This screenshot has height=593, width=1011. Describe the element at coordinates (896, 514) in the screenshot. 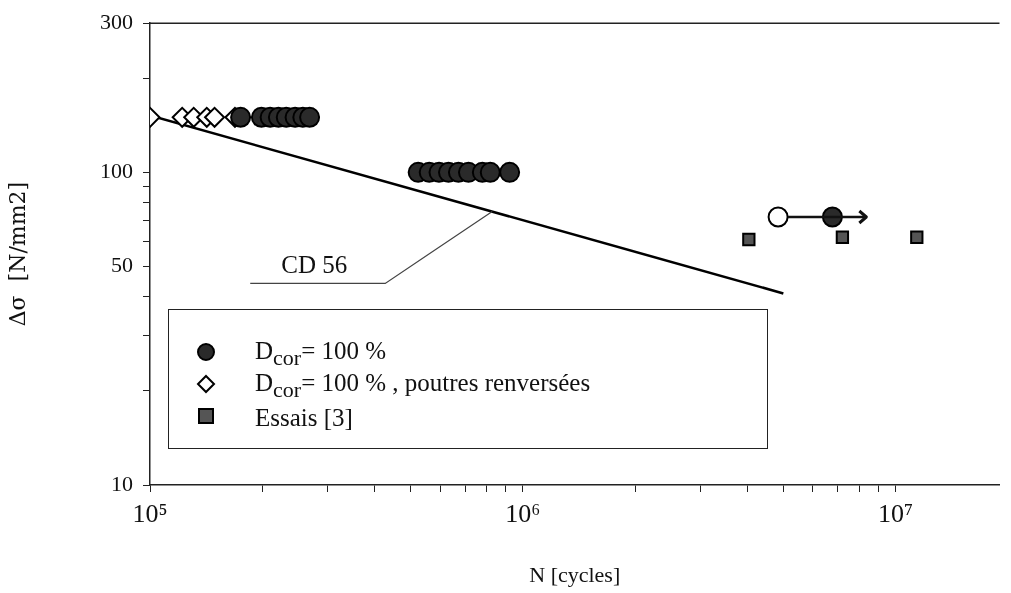

I see `x-tick-label: 10⁷` at that location.